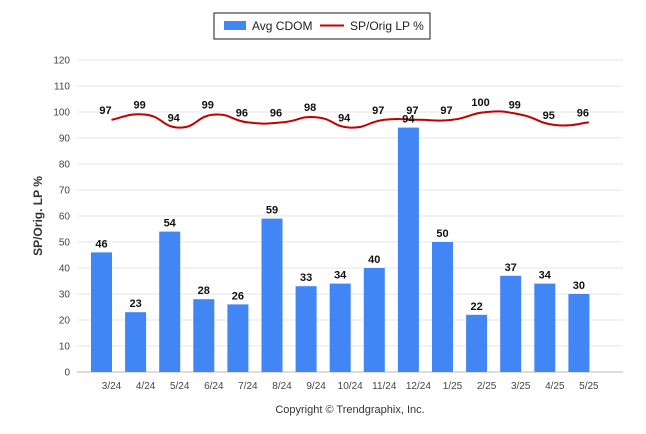  What do you see at coordinates (408, 120) in the screenshot?
I see `bar-data-label: 94` at bounding box center [408, 120].